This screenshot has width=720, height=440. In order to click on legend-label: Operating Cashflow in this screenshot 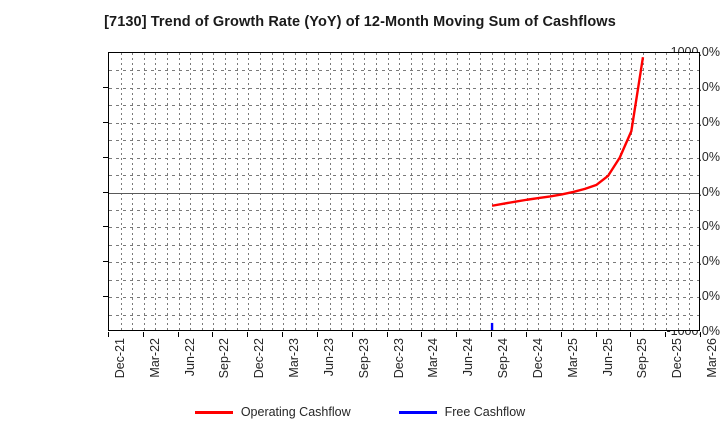, I will do `click(295, 412)`.